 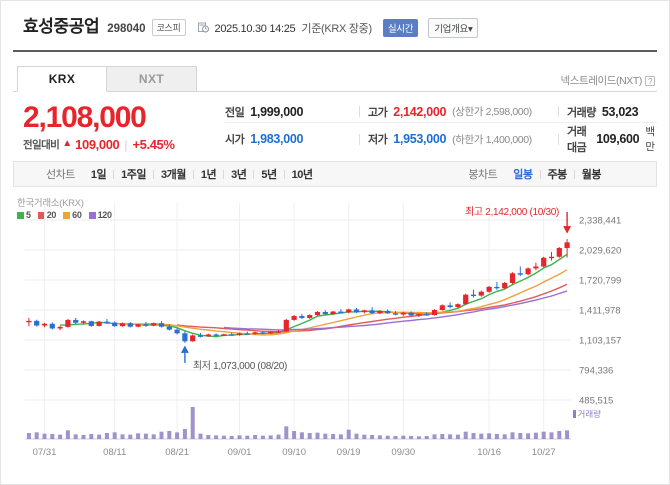 I want to click on period-5y: 5년, so click(x=269, y=175).